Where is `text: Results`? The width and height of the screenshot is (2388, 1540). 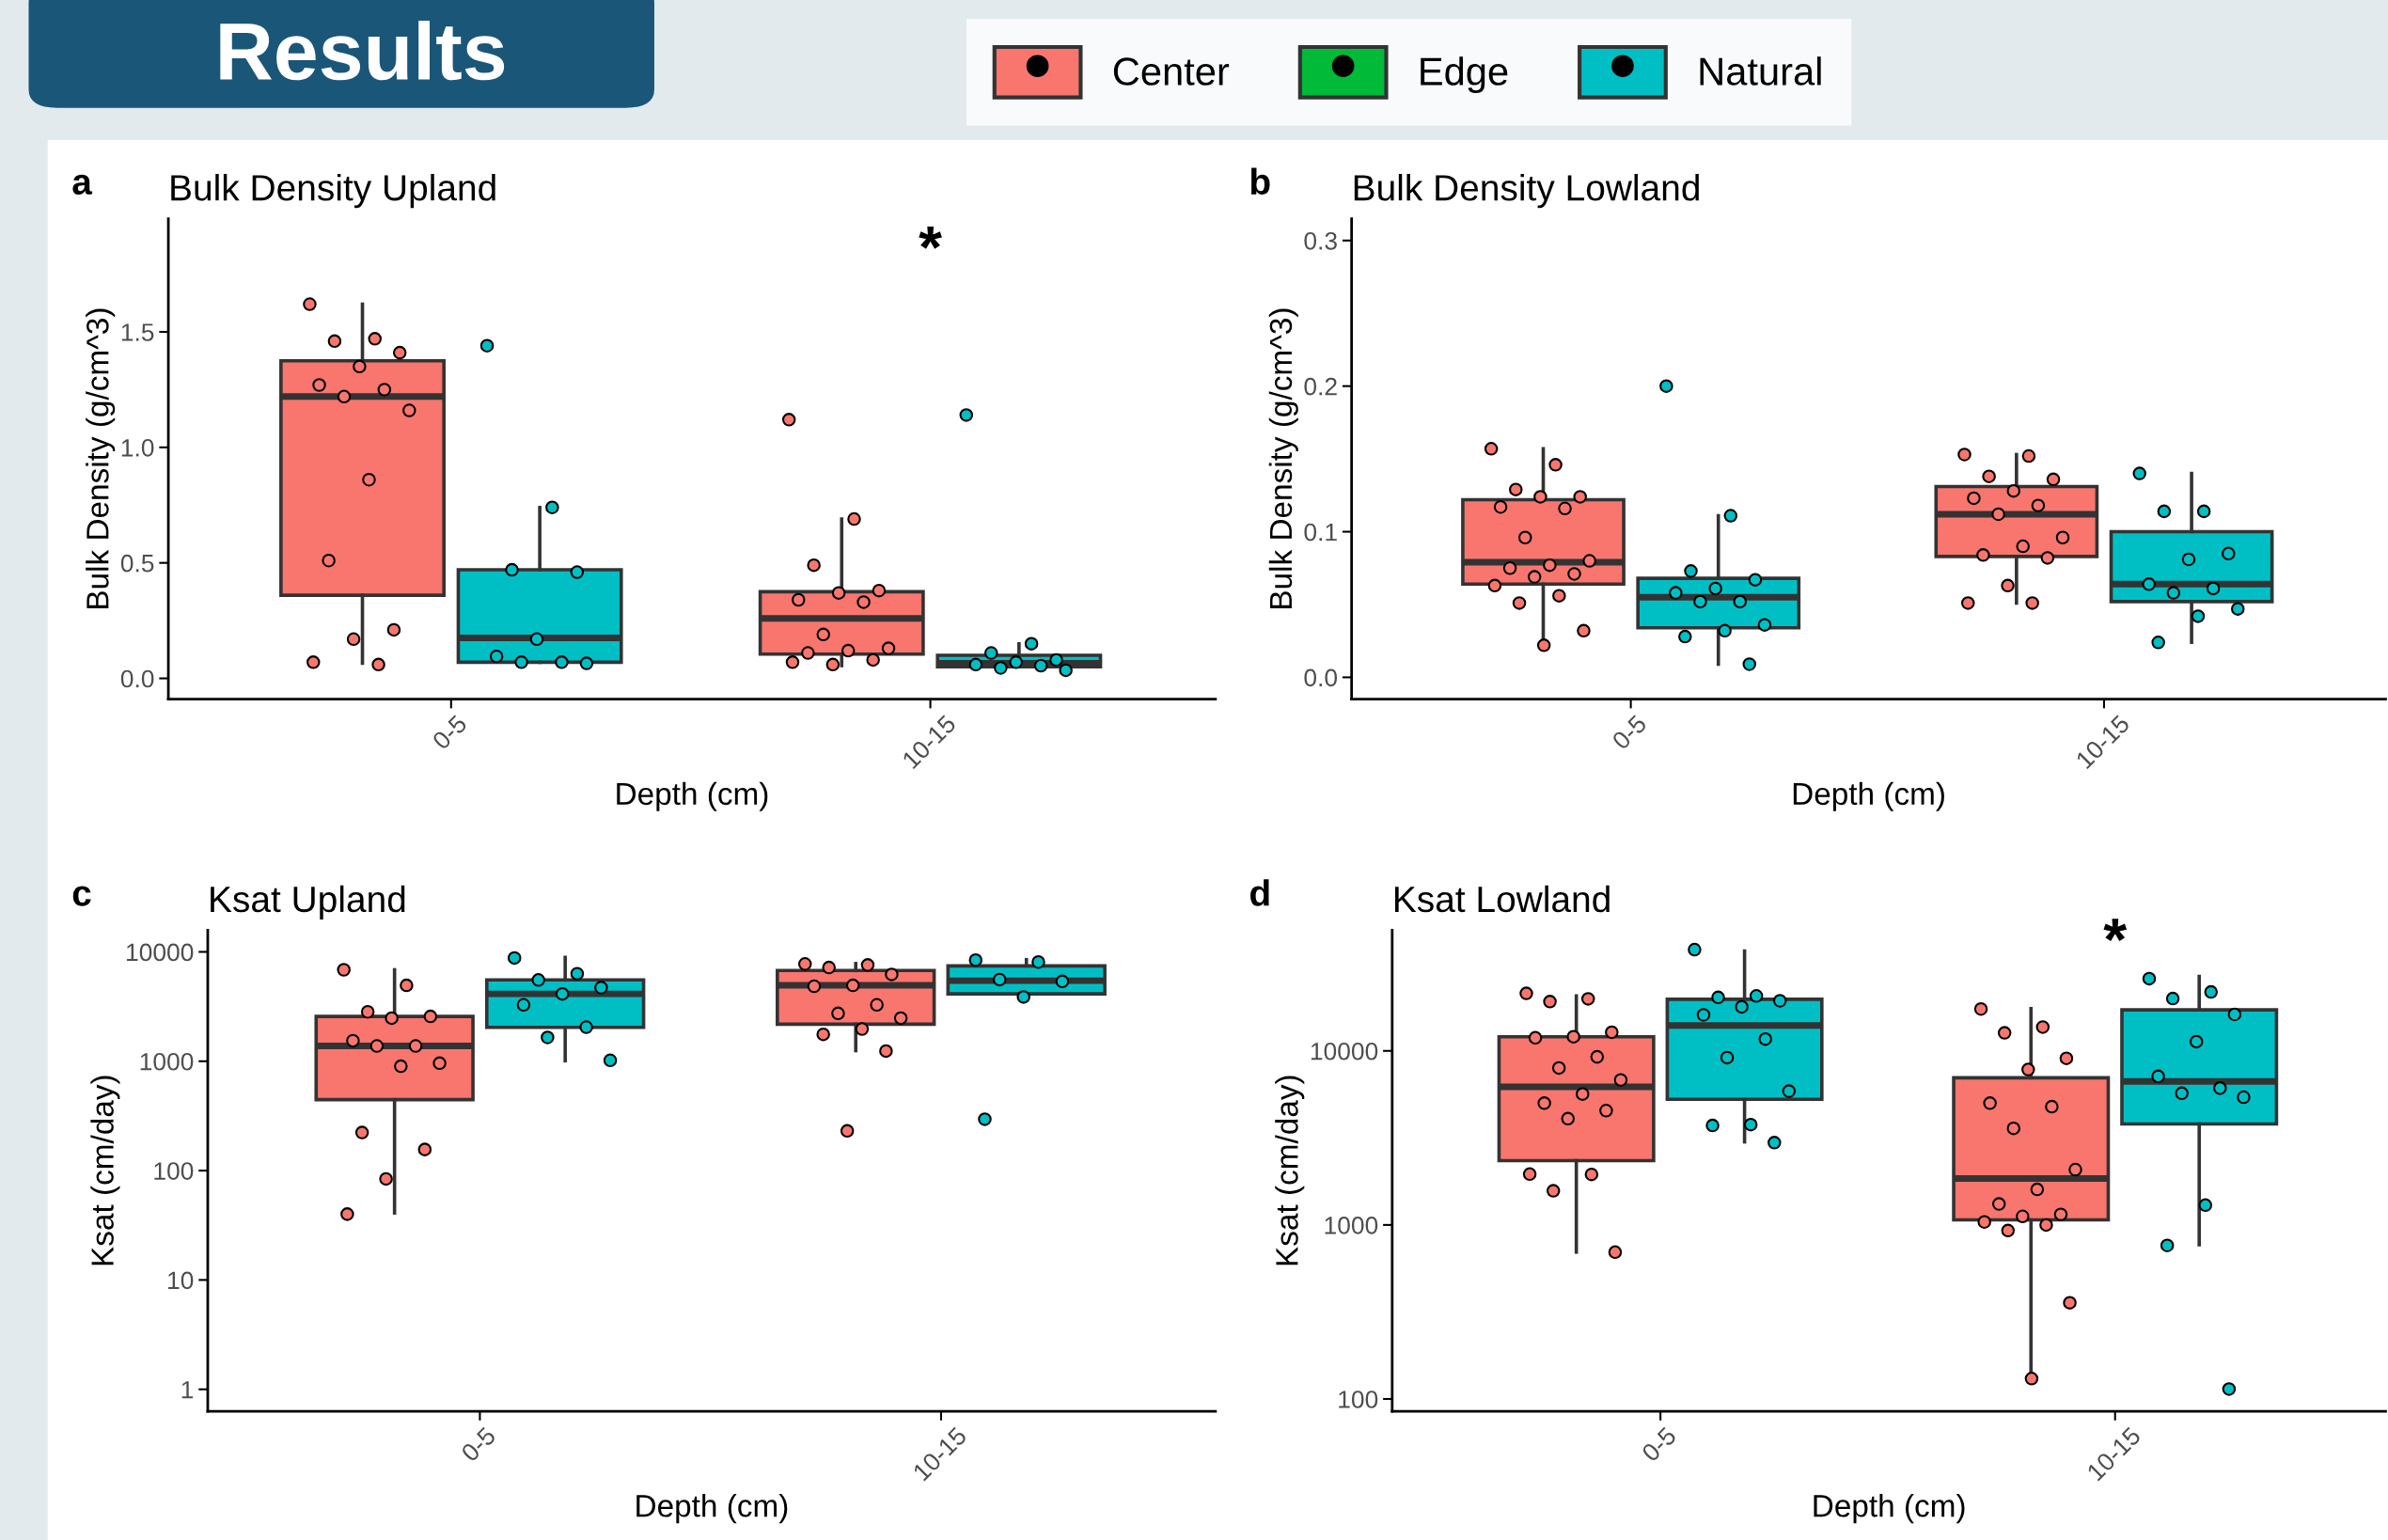 text: Results is located at coordinates (362, 51).